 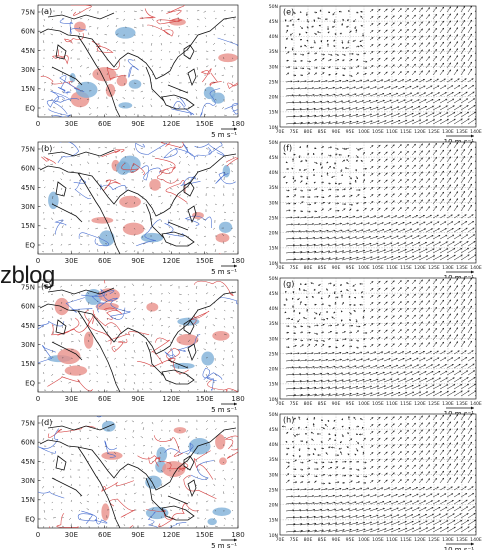 I want to click on positive-contour, so click(x=67, y=520).